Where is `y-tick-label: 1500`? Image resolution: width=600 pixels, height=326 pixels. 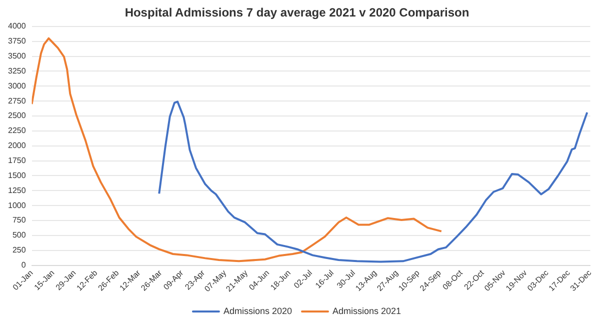
y-tick-label: 1500 is located at coordinates (17, 175).